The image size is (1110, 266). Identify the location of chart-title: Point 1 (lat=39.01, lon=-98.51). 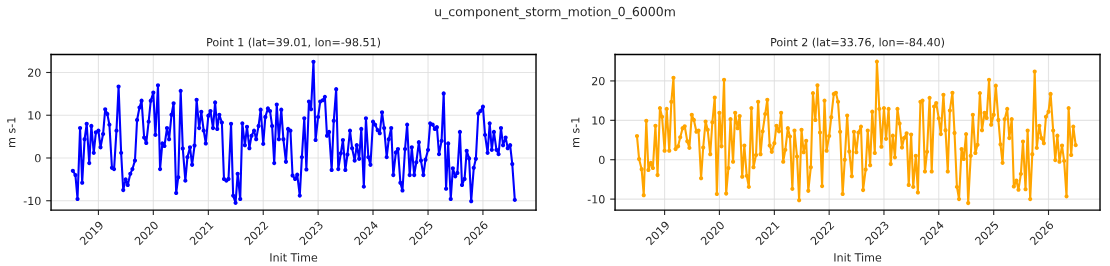
(294, 42).